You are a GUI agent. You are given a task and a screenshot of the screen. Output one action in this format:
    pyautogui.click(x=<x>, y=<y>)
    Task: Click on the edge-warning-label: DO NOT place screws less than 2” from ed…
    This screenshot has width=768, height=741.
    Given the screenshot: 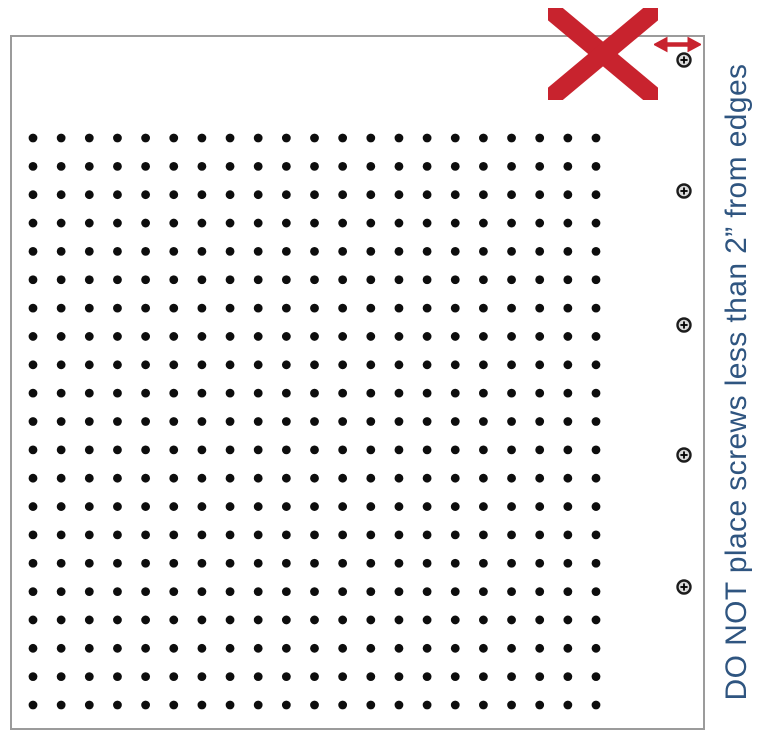 What is the action you would take?
    pyautogui.click(x=736, y=382)
    